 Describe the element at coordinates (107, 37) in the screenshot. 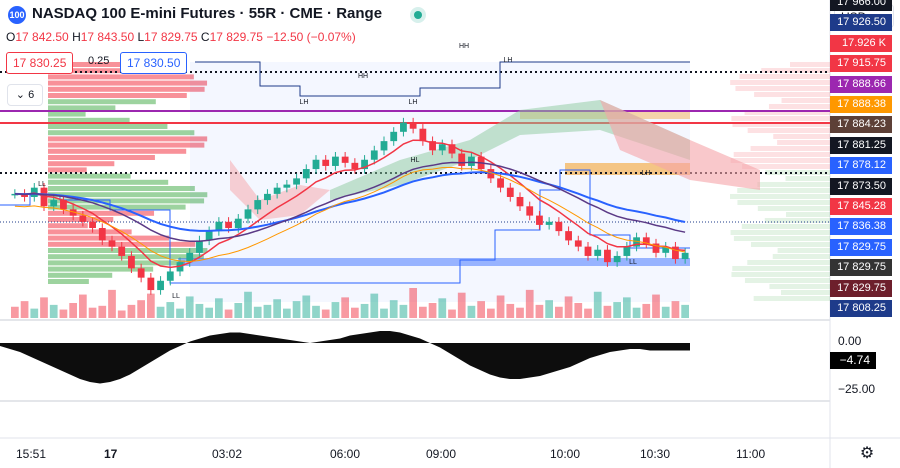

I see `high-value: 17 843.50` at that location.